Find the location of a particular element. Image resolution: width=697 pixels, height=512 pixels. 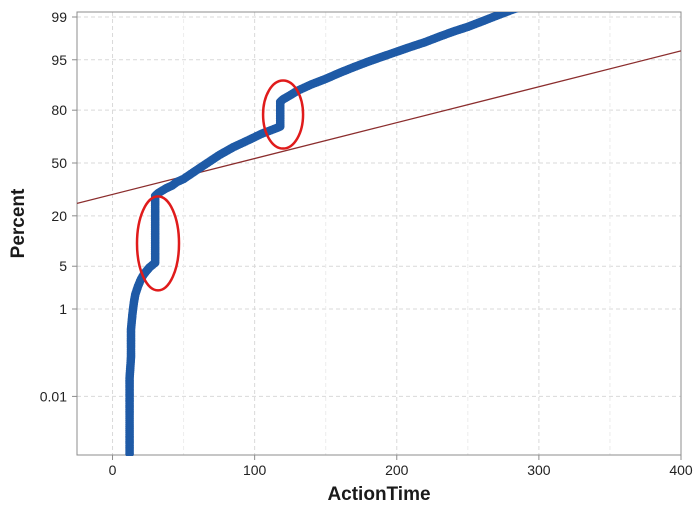

y-tick-label: 80 is located at coordinates (59, 110).